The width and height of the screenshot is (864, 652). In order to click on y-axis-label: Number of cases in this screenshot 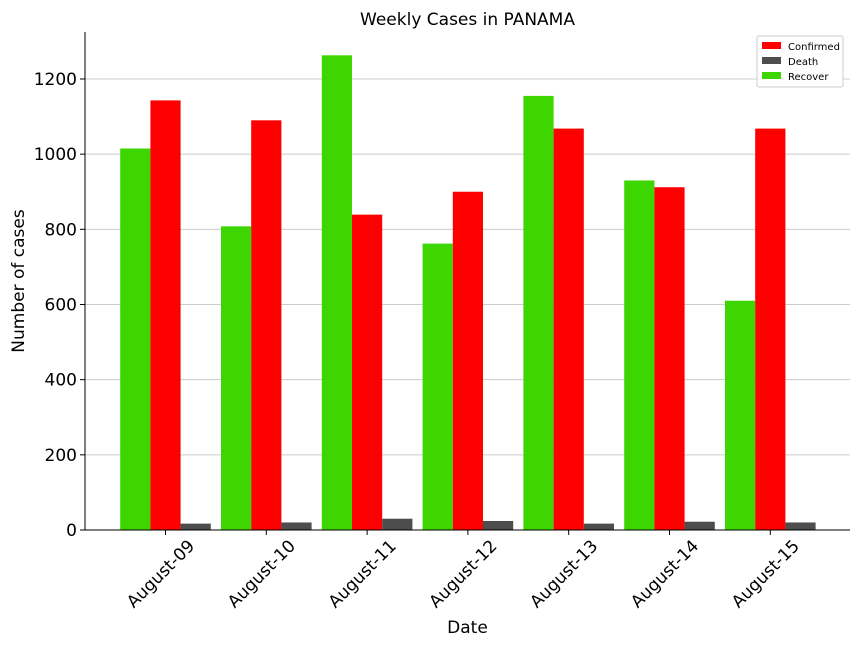, I will do `click(19, 281)`.